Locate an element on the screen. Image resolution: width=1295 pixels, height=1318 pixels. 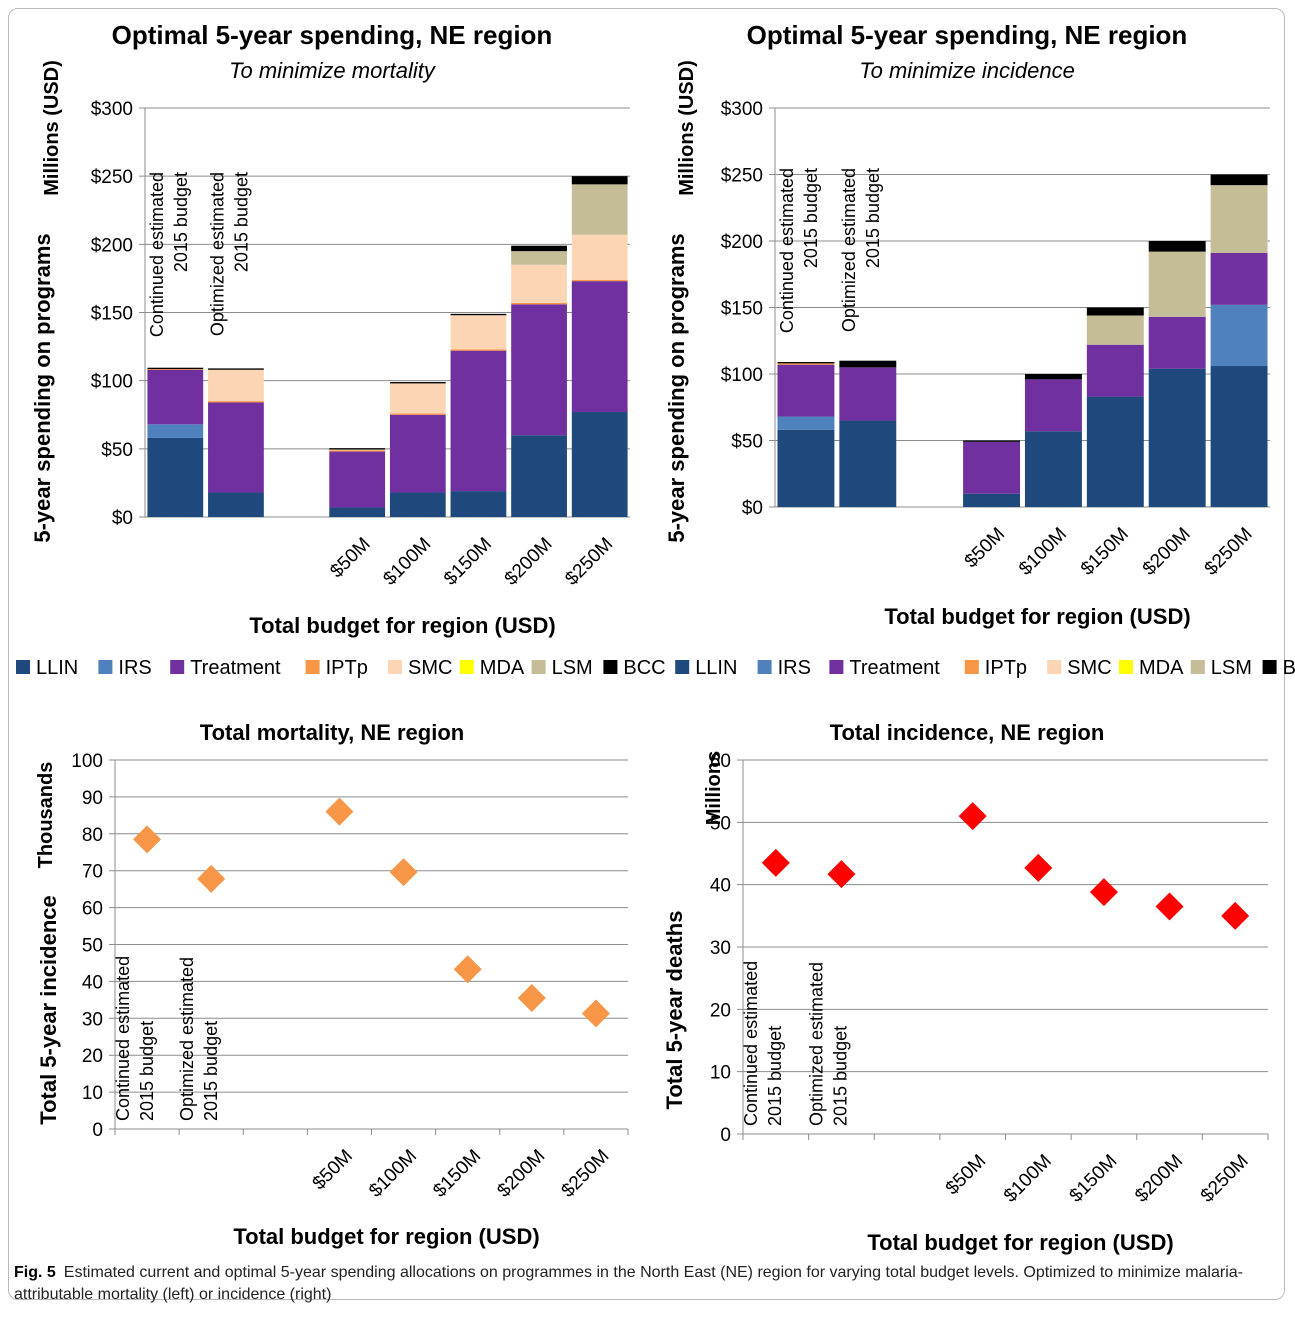
y-tick-label: 50 is located at coordinates (92, 946).